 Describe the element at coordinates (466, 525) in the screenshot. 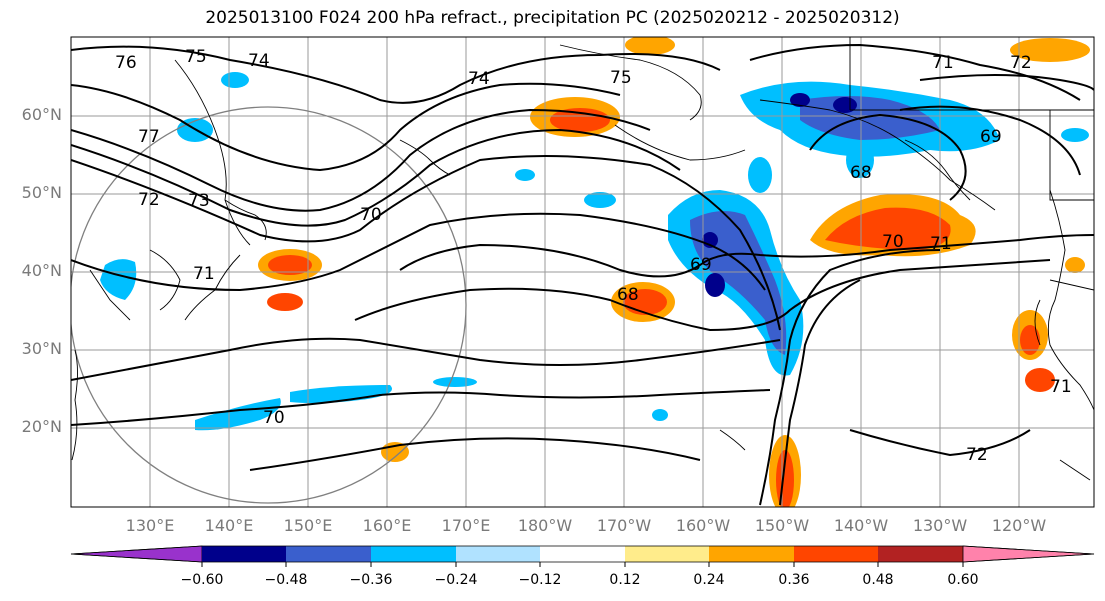

I see `lon-label: 170°E` at that location.